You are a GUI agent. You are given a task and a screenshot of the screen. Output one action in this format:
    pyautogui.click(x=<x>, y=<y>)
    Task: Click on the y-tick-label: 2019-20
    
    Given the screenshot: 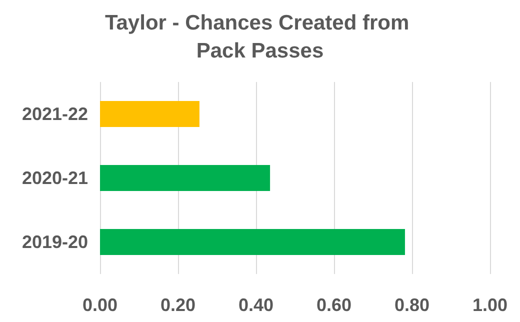 What is the action you would take?
    pyautogui.click(x=55, y=242)
    